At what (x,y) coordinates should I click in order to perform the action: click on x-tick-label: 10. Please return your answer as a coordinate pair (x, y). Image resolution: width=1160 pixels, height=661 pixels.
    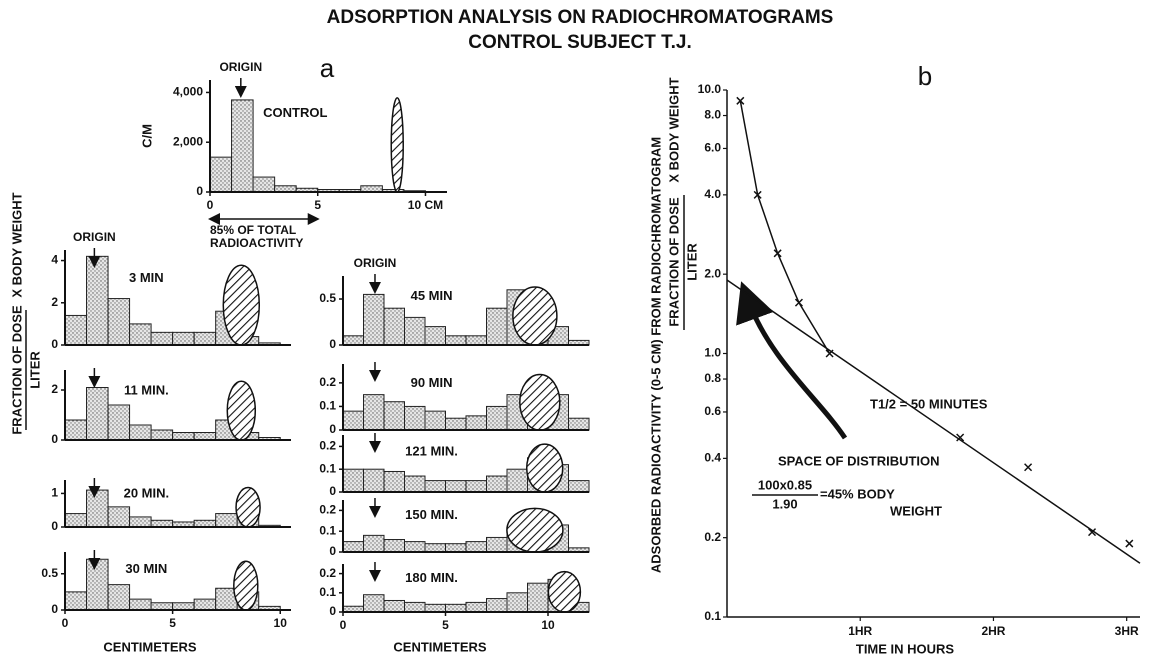
    Looking at the image, I should click on (281, 623).